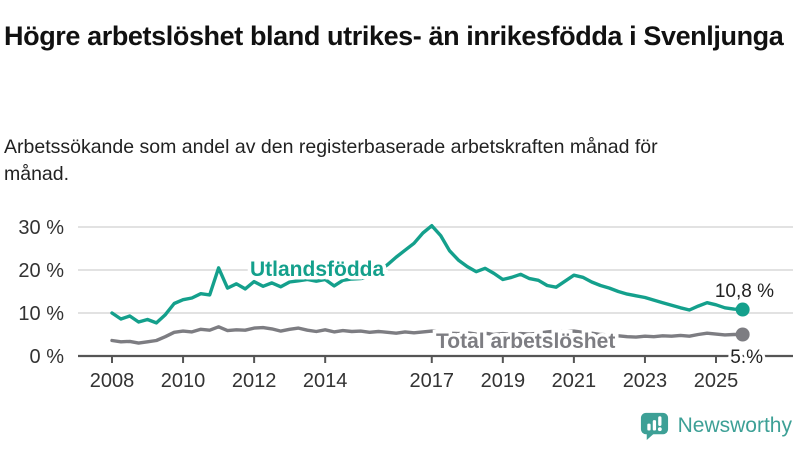 The width and height of the screenshot is (800, 450). What do you see at coordinates (574, 381) in the screenshot?
I see `x-tick-label: 2021` at bounding box center [574, 381].